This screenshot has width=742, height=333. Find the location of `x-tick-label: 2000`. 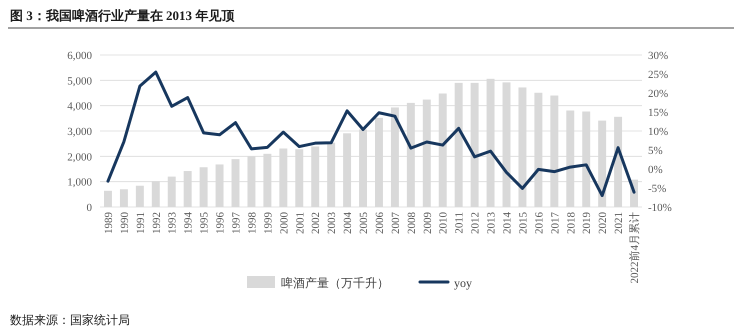

x-tick-label: 2000 is located at coordinates (284, 223).